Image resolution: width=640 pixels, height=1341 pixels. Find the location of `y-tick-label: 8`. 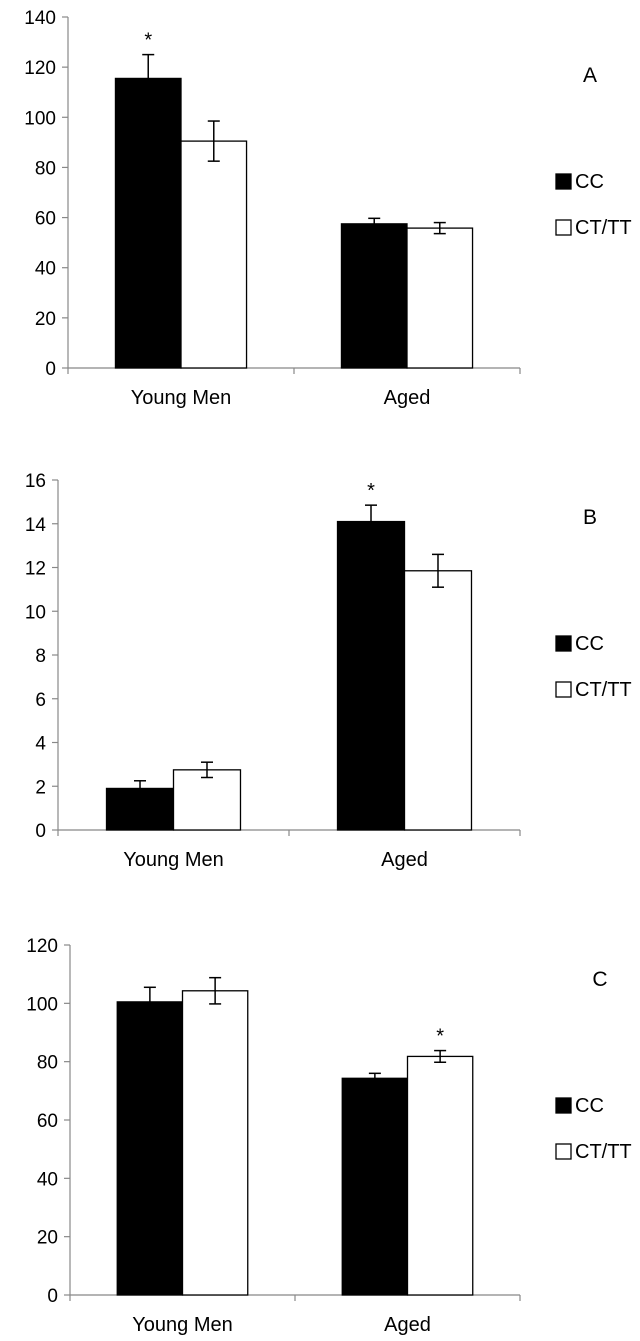

y-tick-label: 8 is located at coordinates (40, 656).